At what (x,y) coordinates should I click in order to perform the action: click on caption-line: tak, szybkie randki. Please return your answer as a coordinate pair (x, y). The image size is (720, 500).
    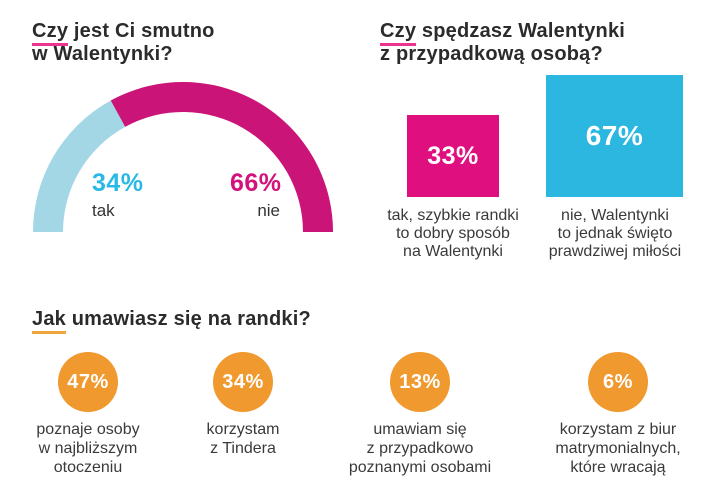
    Looking at the image, I should click on (453, 215).